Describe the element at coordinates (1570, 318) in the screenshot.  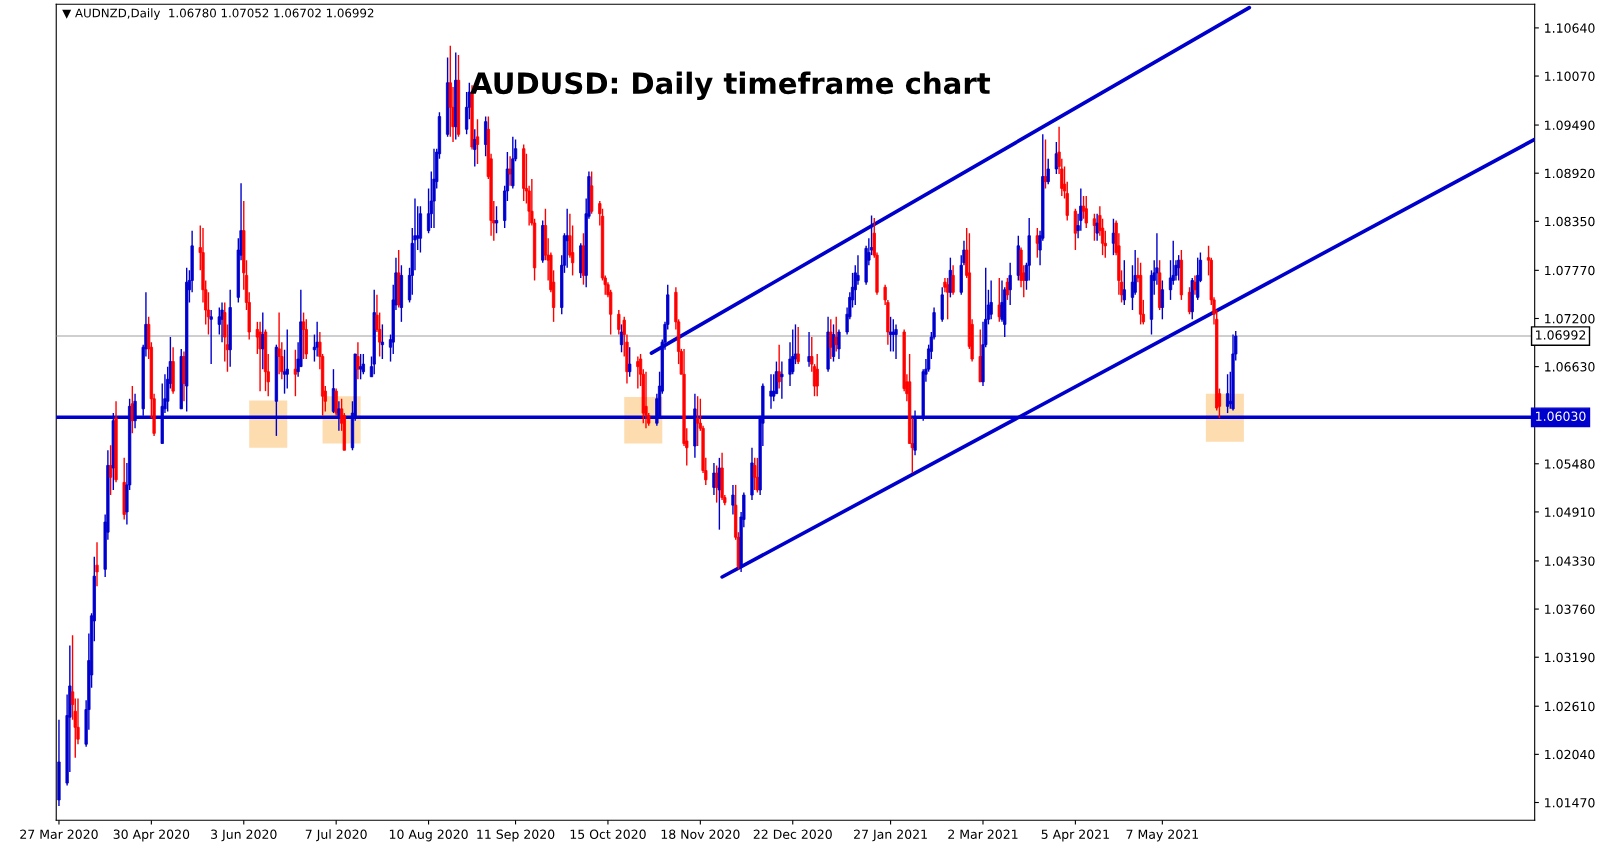
I see `y-tick-label: 1.07200` at that location.